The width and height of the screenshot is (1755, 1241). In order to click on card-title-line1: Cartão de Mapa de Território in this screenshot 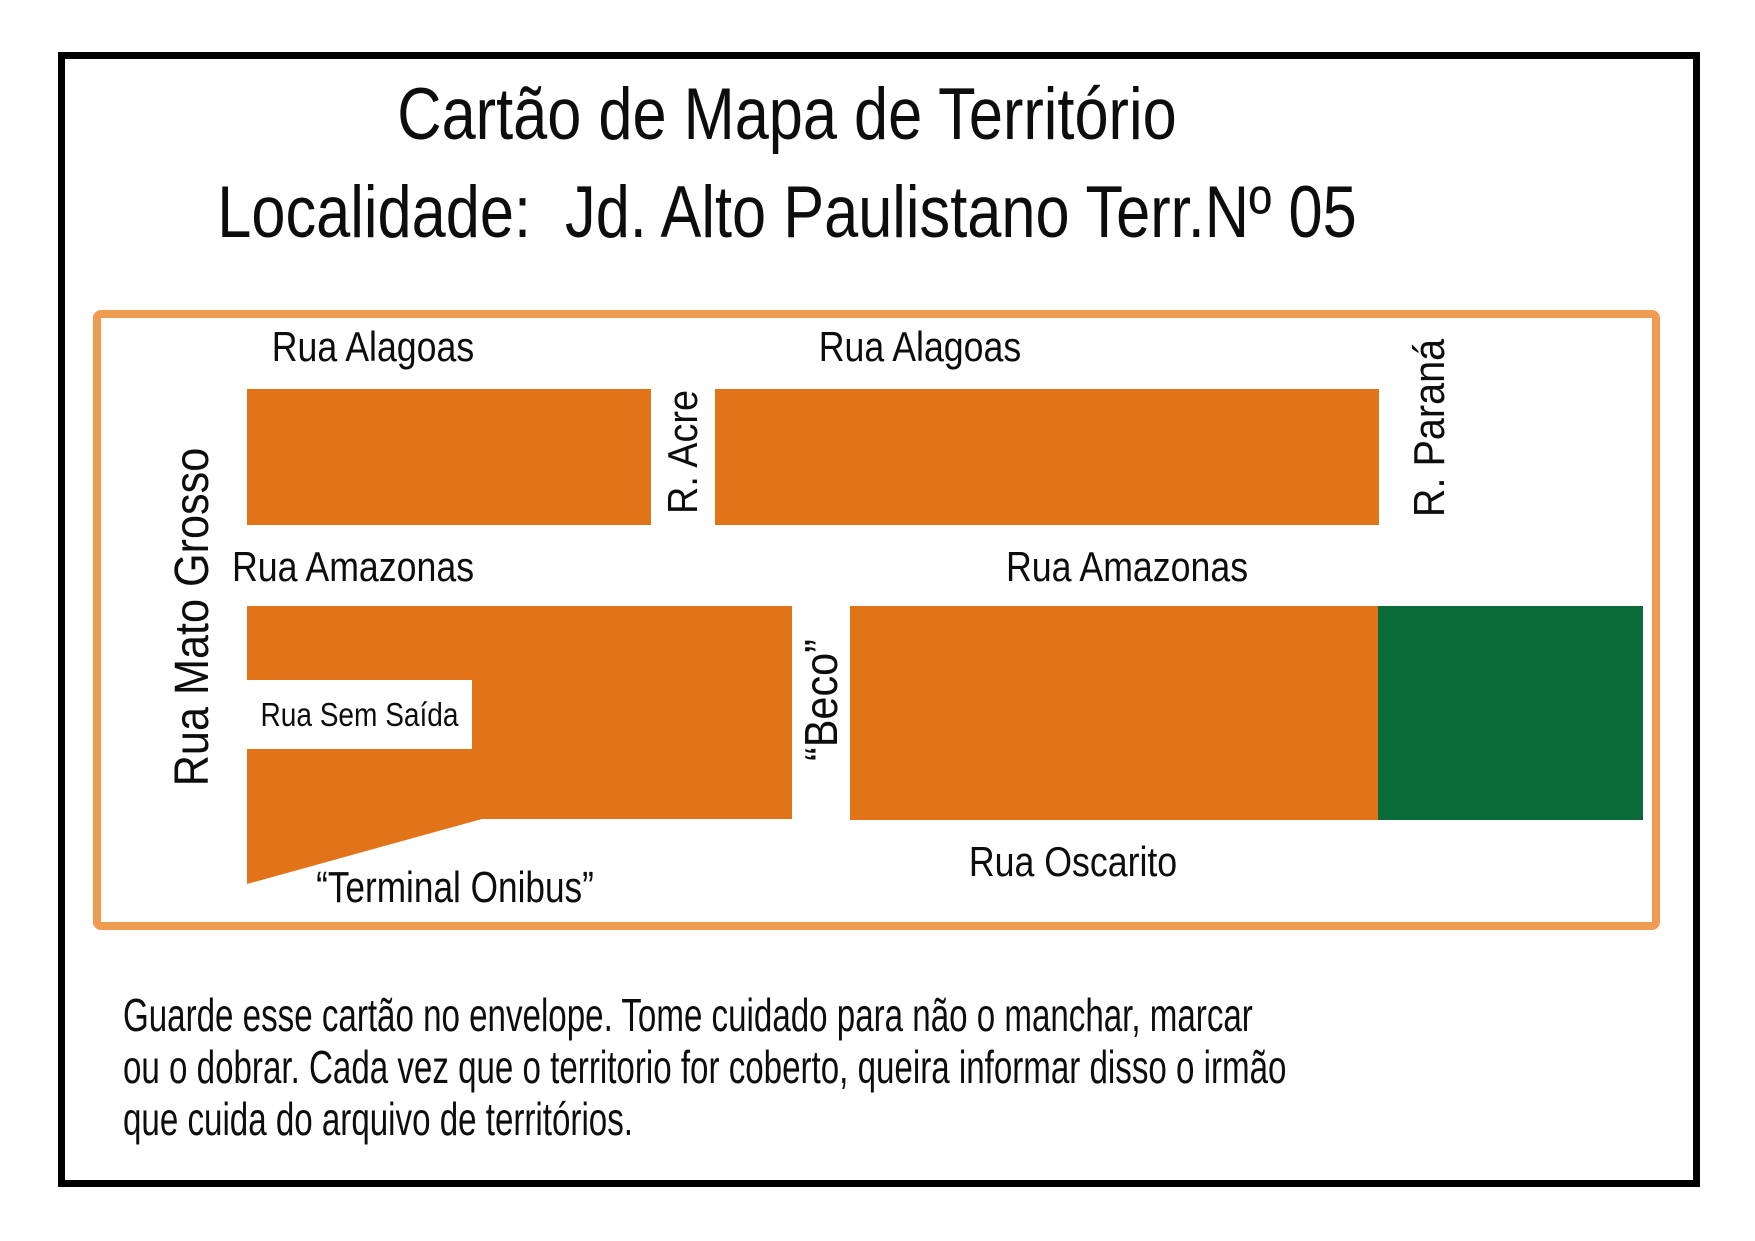, I will do `click(787, 114)`.